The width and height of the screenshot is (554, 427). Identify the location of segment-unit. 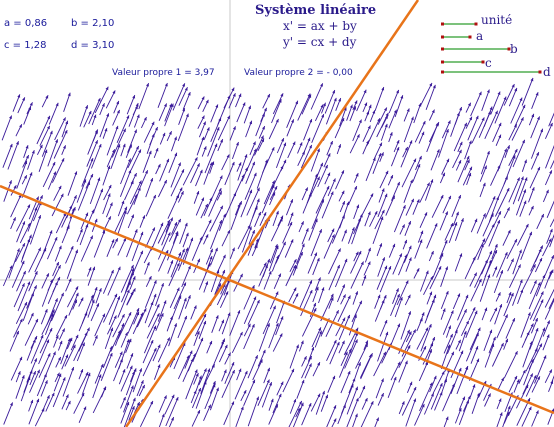
(459, 24).